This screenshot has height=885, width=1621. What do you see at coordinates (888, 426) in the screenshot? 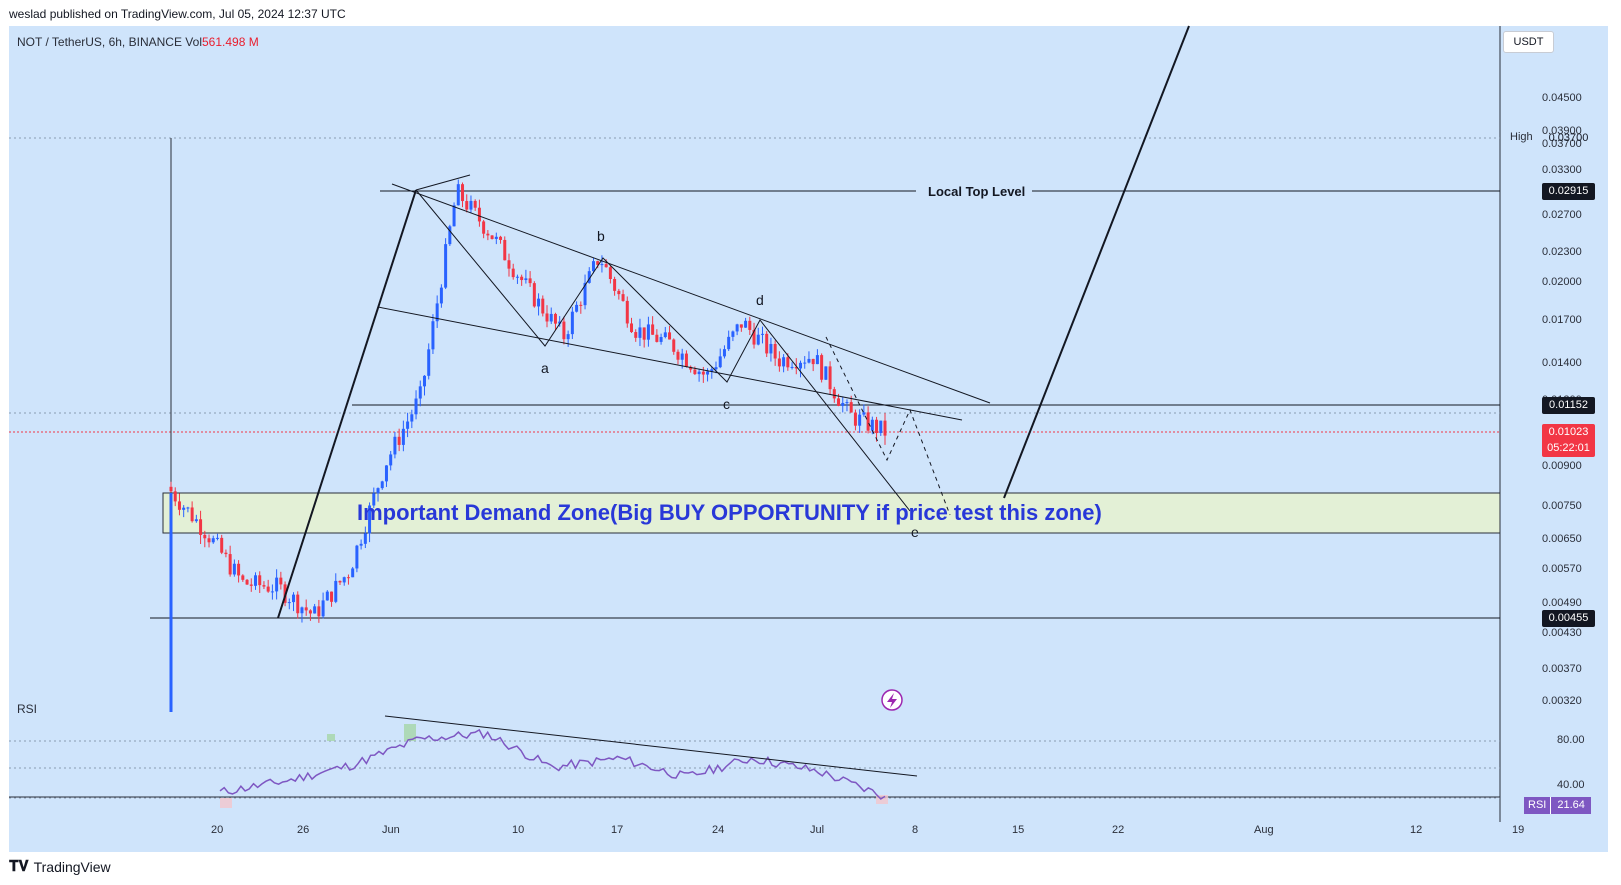
I see `projection-path` at bounding box center [888, 426].